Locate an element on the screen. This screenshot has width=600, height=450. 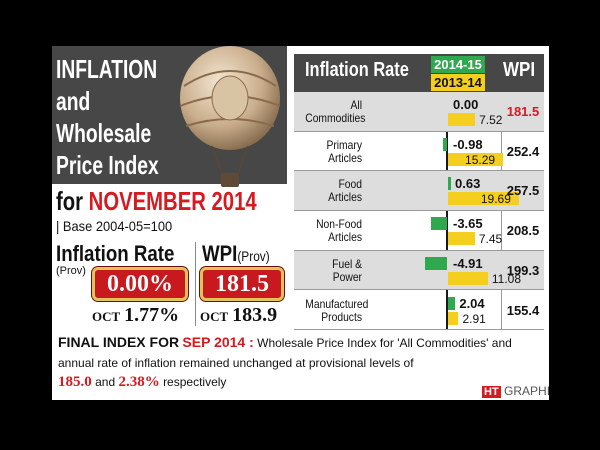
label-2013-14: 15.29 is located at coordinates (480, 159).